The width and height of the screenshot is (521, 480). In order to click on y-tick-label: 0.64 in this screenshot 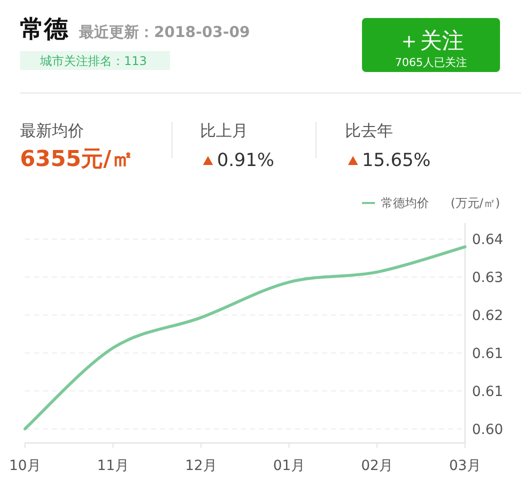, I will do `click(488, 240)`.